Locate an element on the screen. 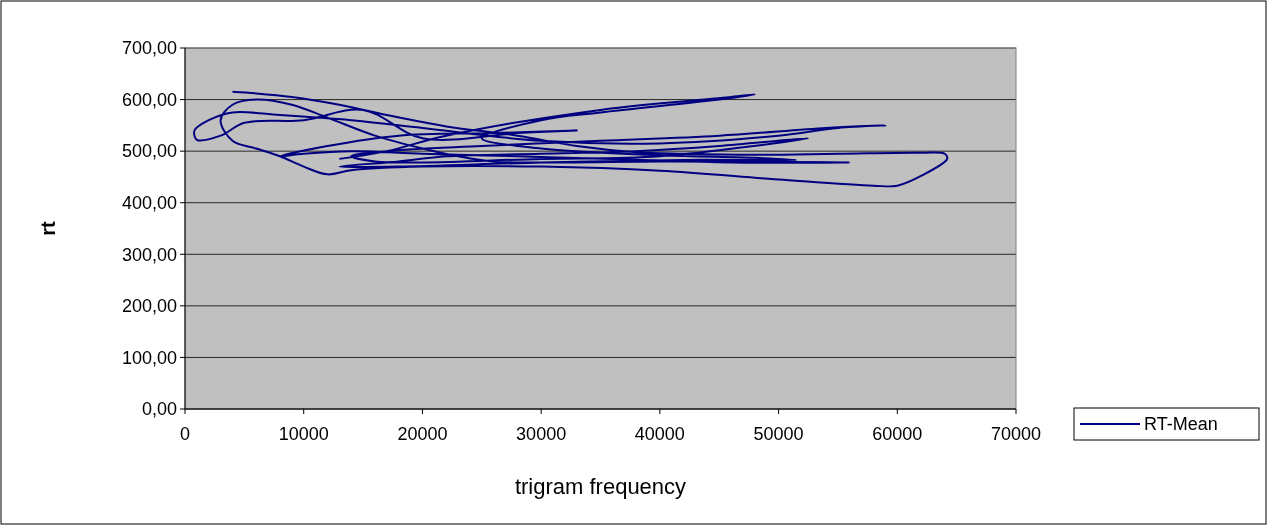 This screenshot has width=1268, height=526. y-tick-label: 500,00 is located at coordinates (149, 151).